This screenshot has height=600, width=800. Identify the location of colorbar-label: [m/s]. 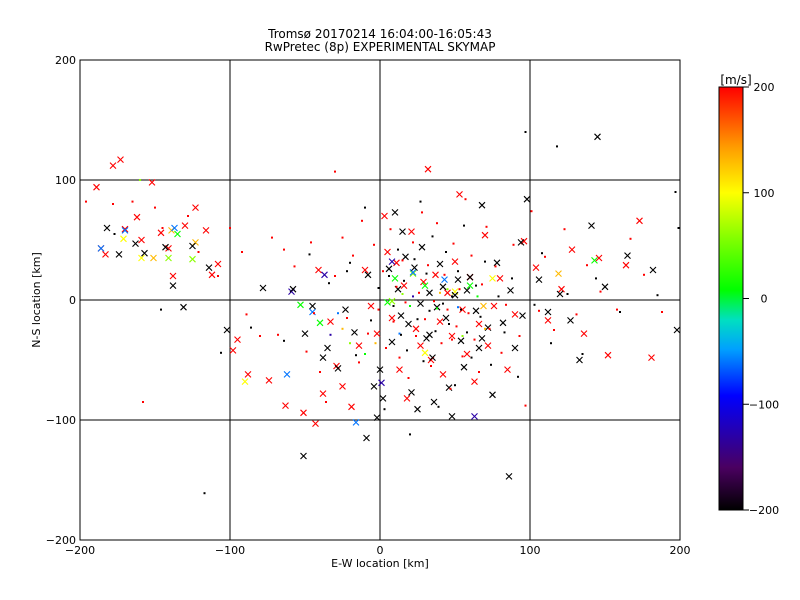
(735, 80).